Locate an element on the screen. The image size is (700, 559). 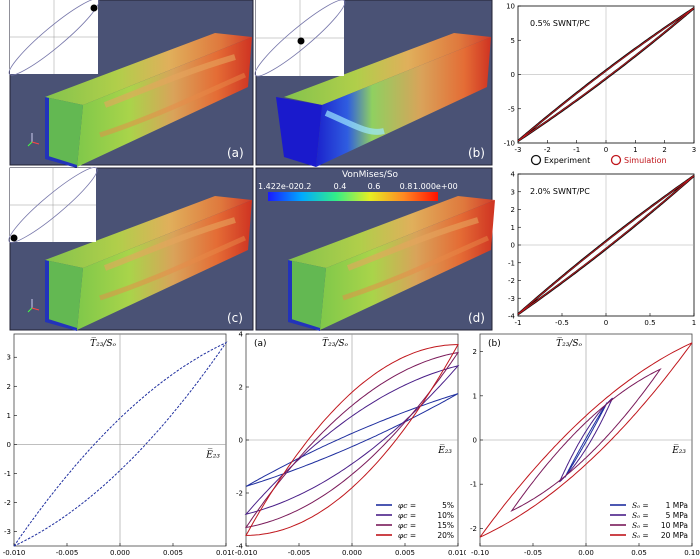
colorbar-tick: 1.422e-02 is located at coordinates (278, 186).